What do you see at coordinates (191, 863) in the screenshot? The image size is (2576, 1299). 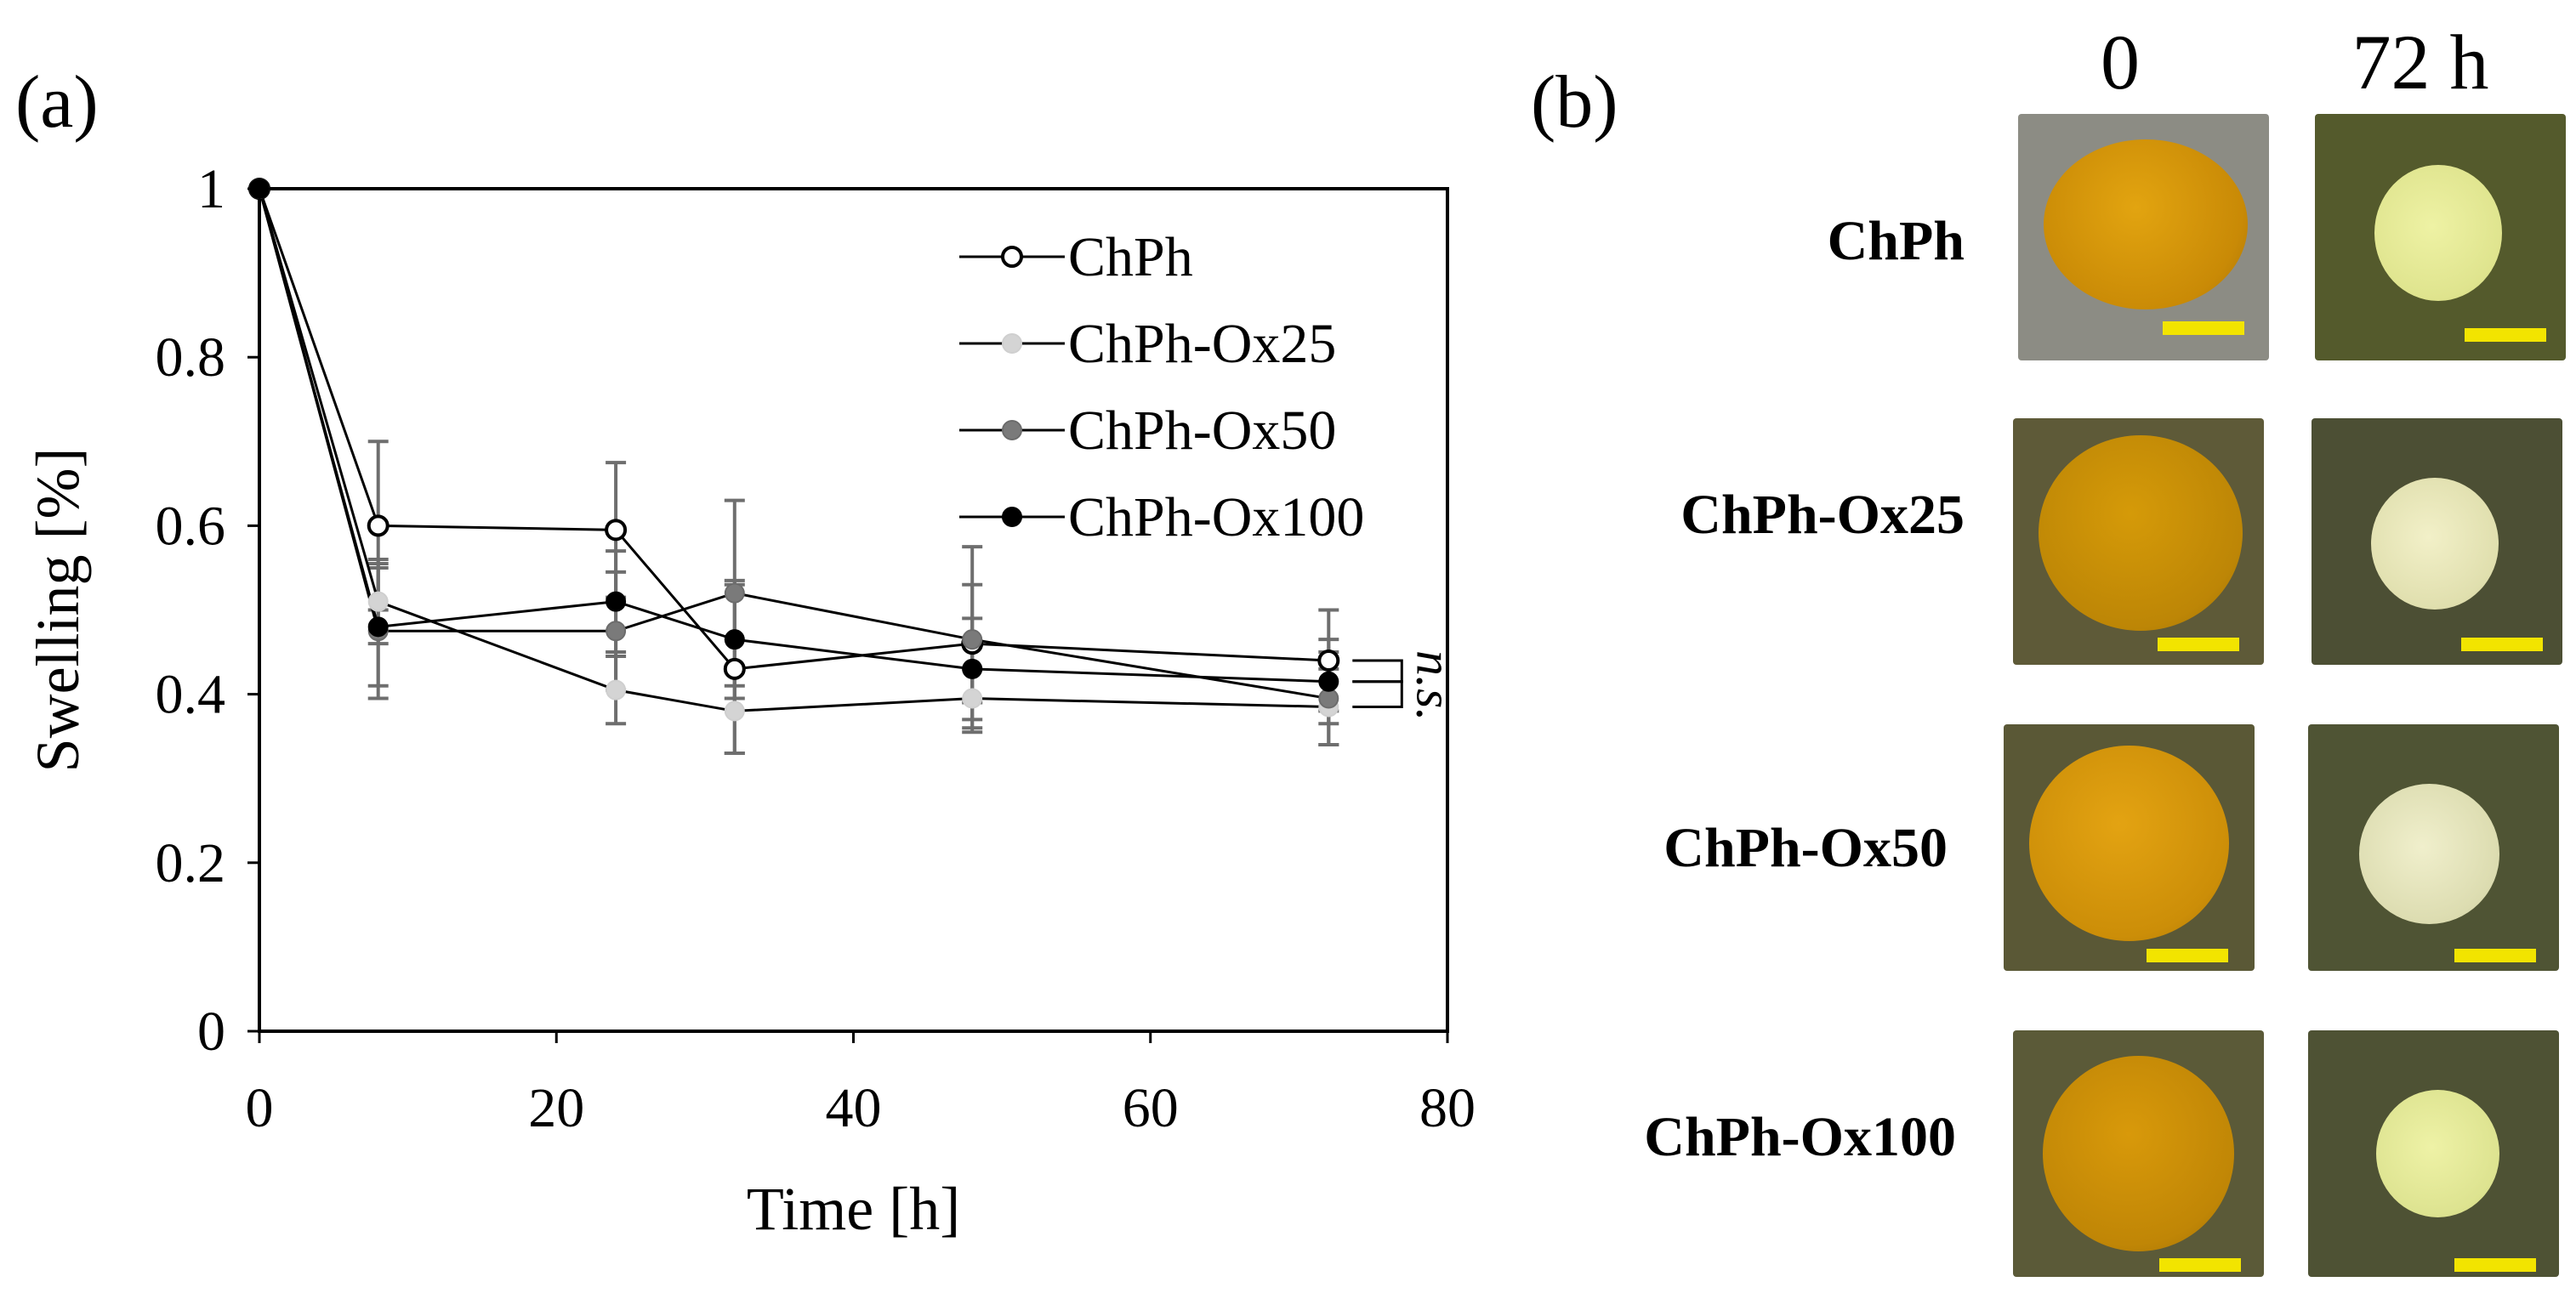 I see `y-tick-label: 0.2` at bounding box center [191, 863].